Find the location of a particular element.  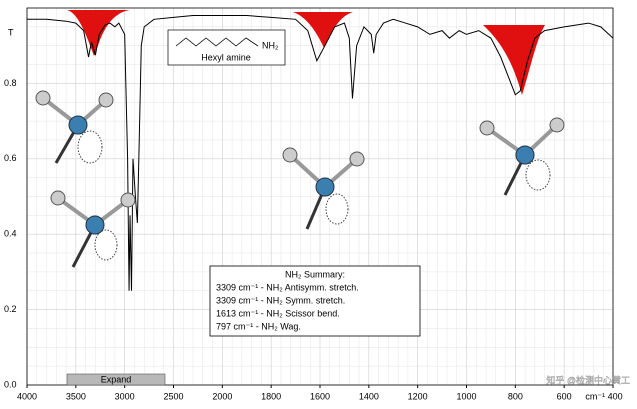

zigzag is located at coordinates (217, 42).